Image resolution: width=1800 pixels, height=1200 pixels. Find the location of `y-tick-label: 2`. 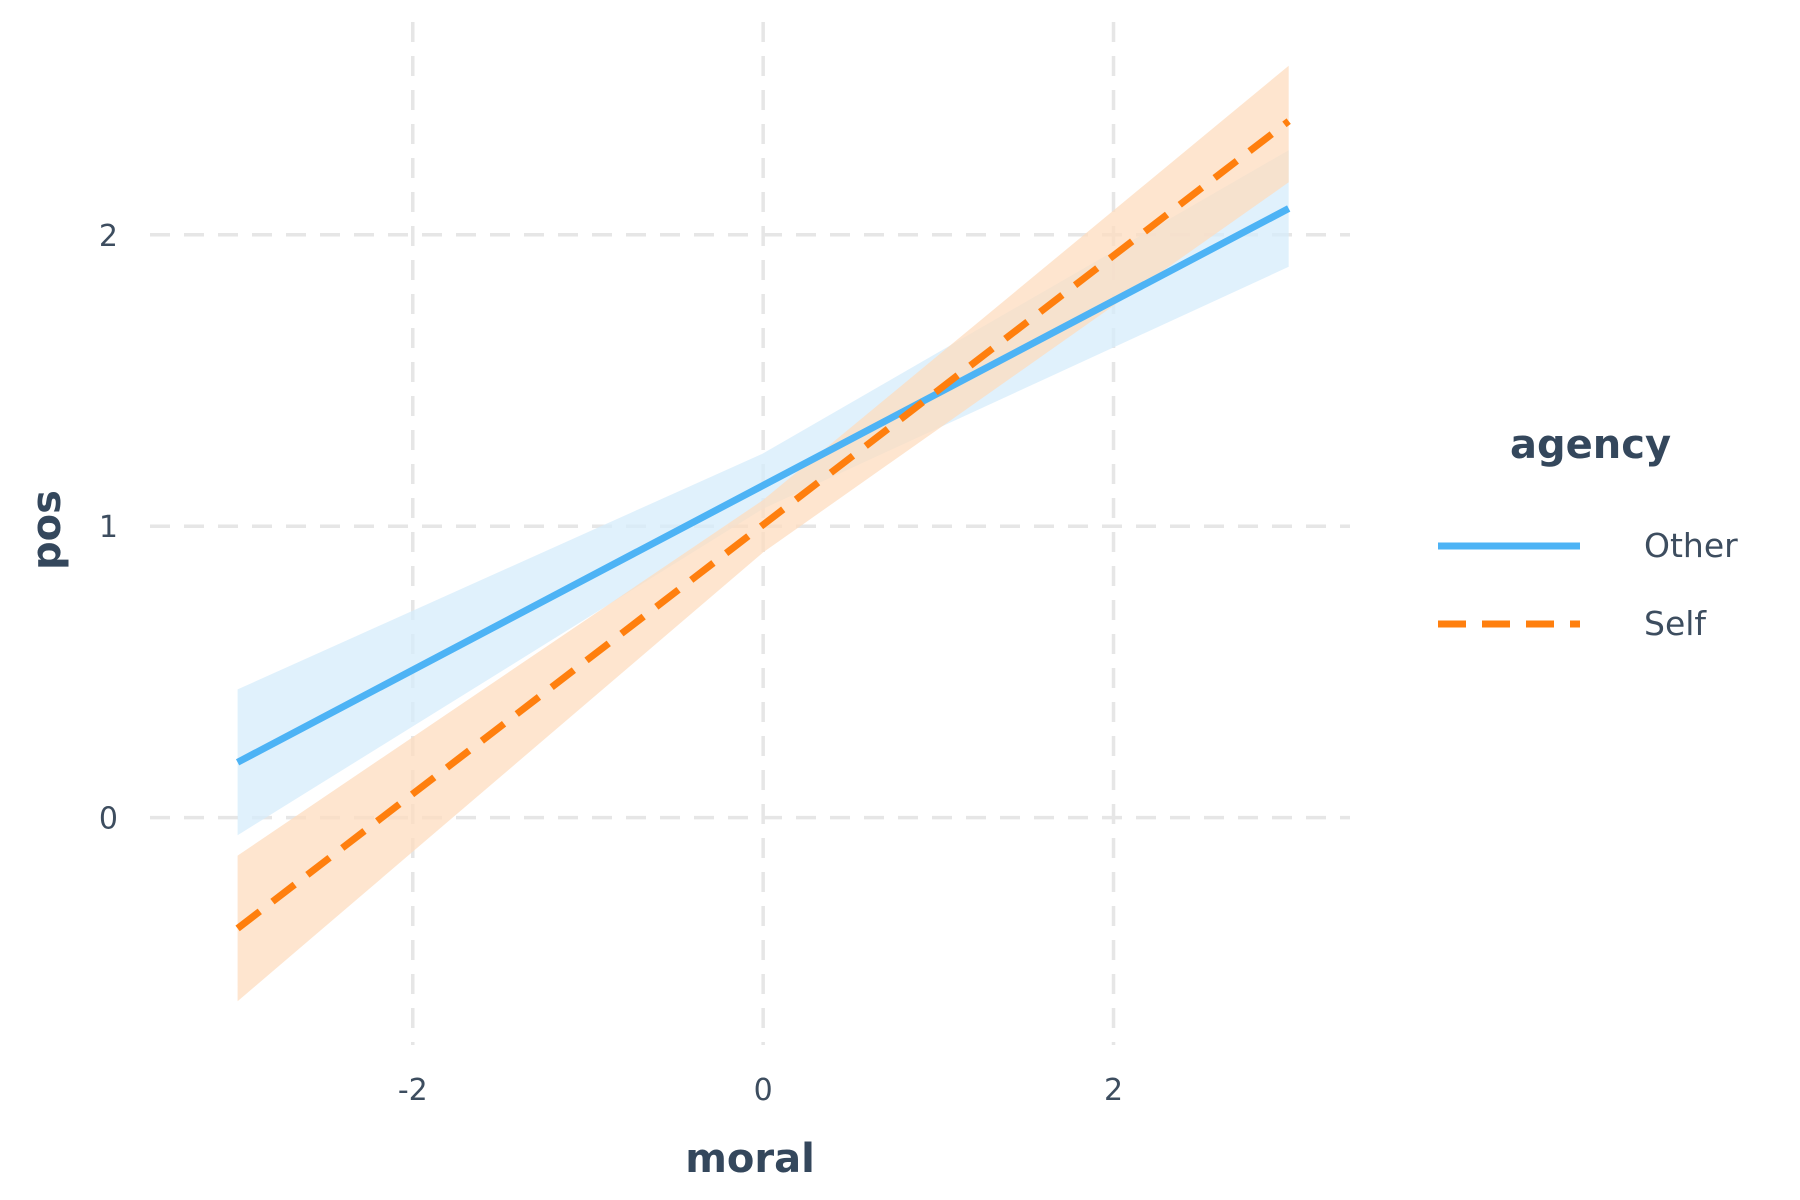

y-tick-label: 2 is located at coordinates (108, 236).